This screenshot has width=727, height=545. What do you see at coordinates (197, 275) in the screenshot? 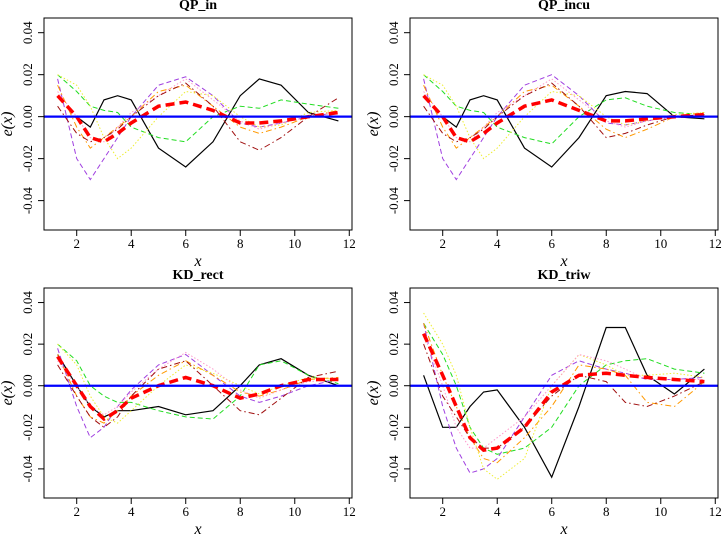
I see `panel-title: KD_rect` at bounding box center [197, 275].